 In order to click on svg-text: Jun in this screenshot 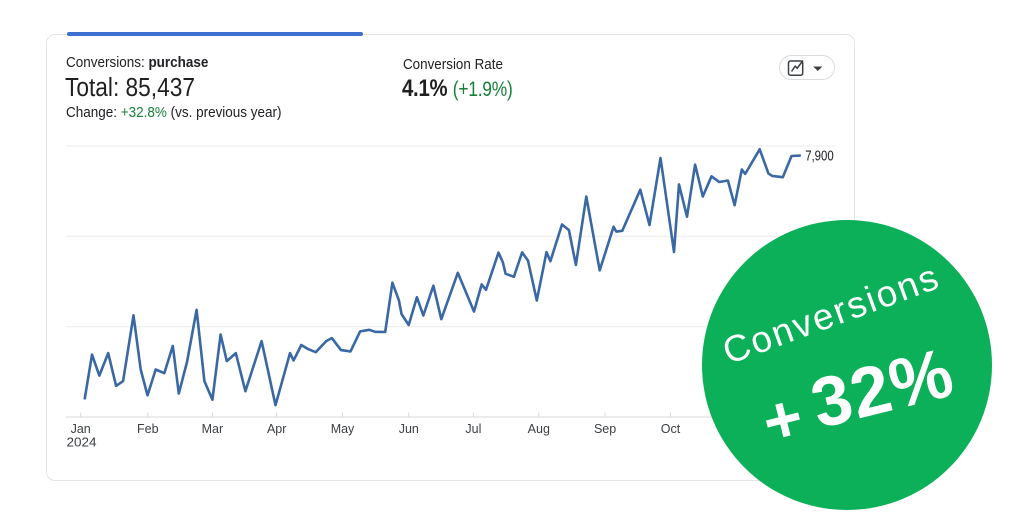, I will do `click(409, 429)`.